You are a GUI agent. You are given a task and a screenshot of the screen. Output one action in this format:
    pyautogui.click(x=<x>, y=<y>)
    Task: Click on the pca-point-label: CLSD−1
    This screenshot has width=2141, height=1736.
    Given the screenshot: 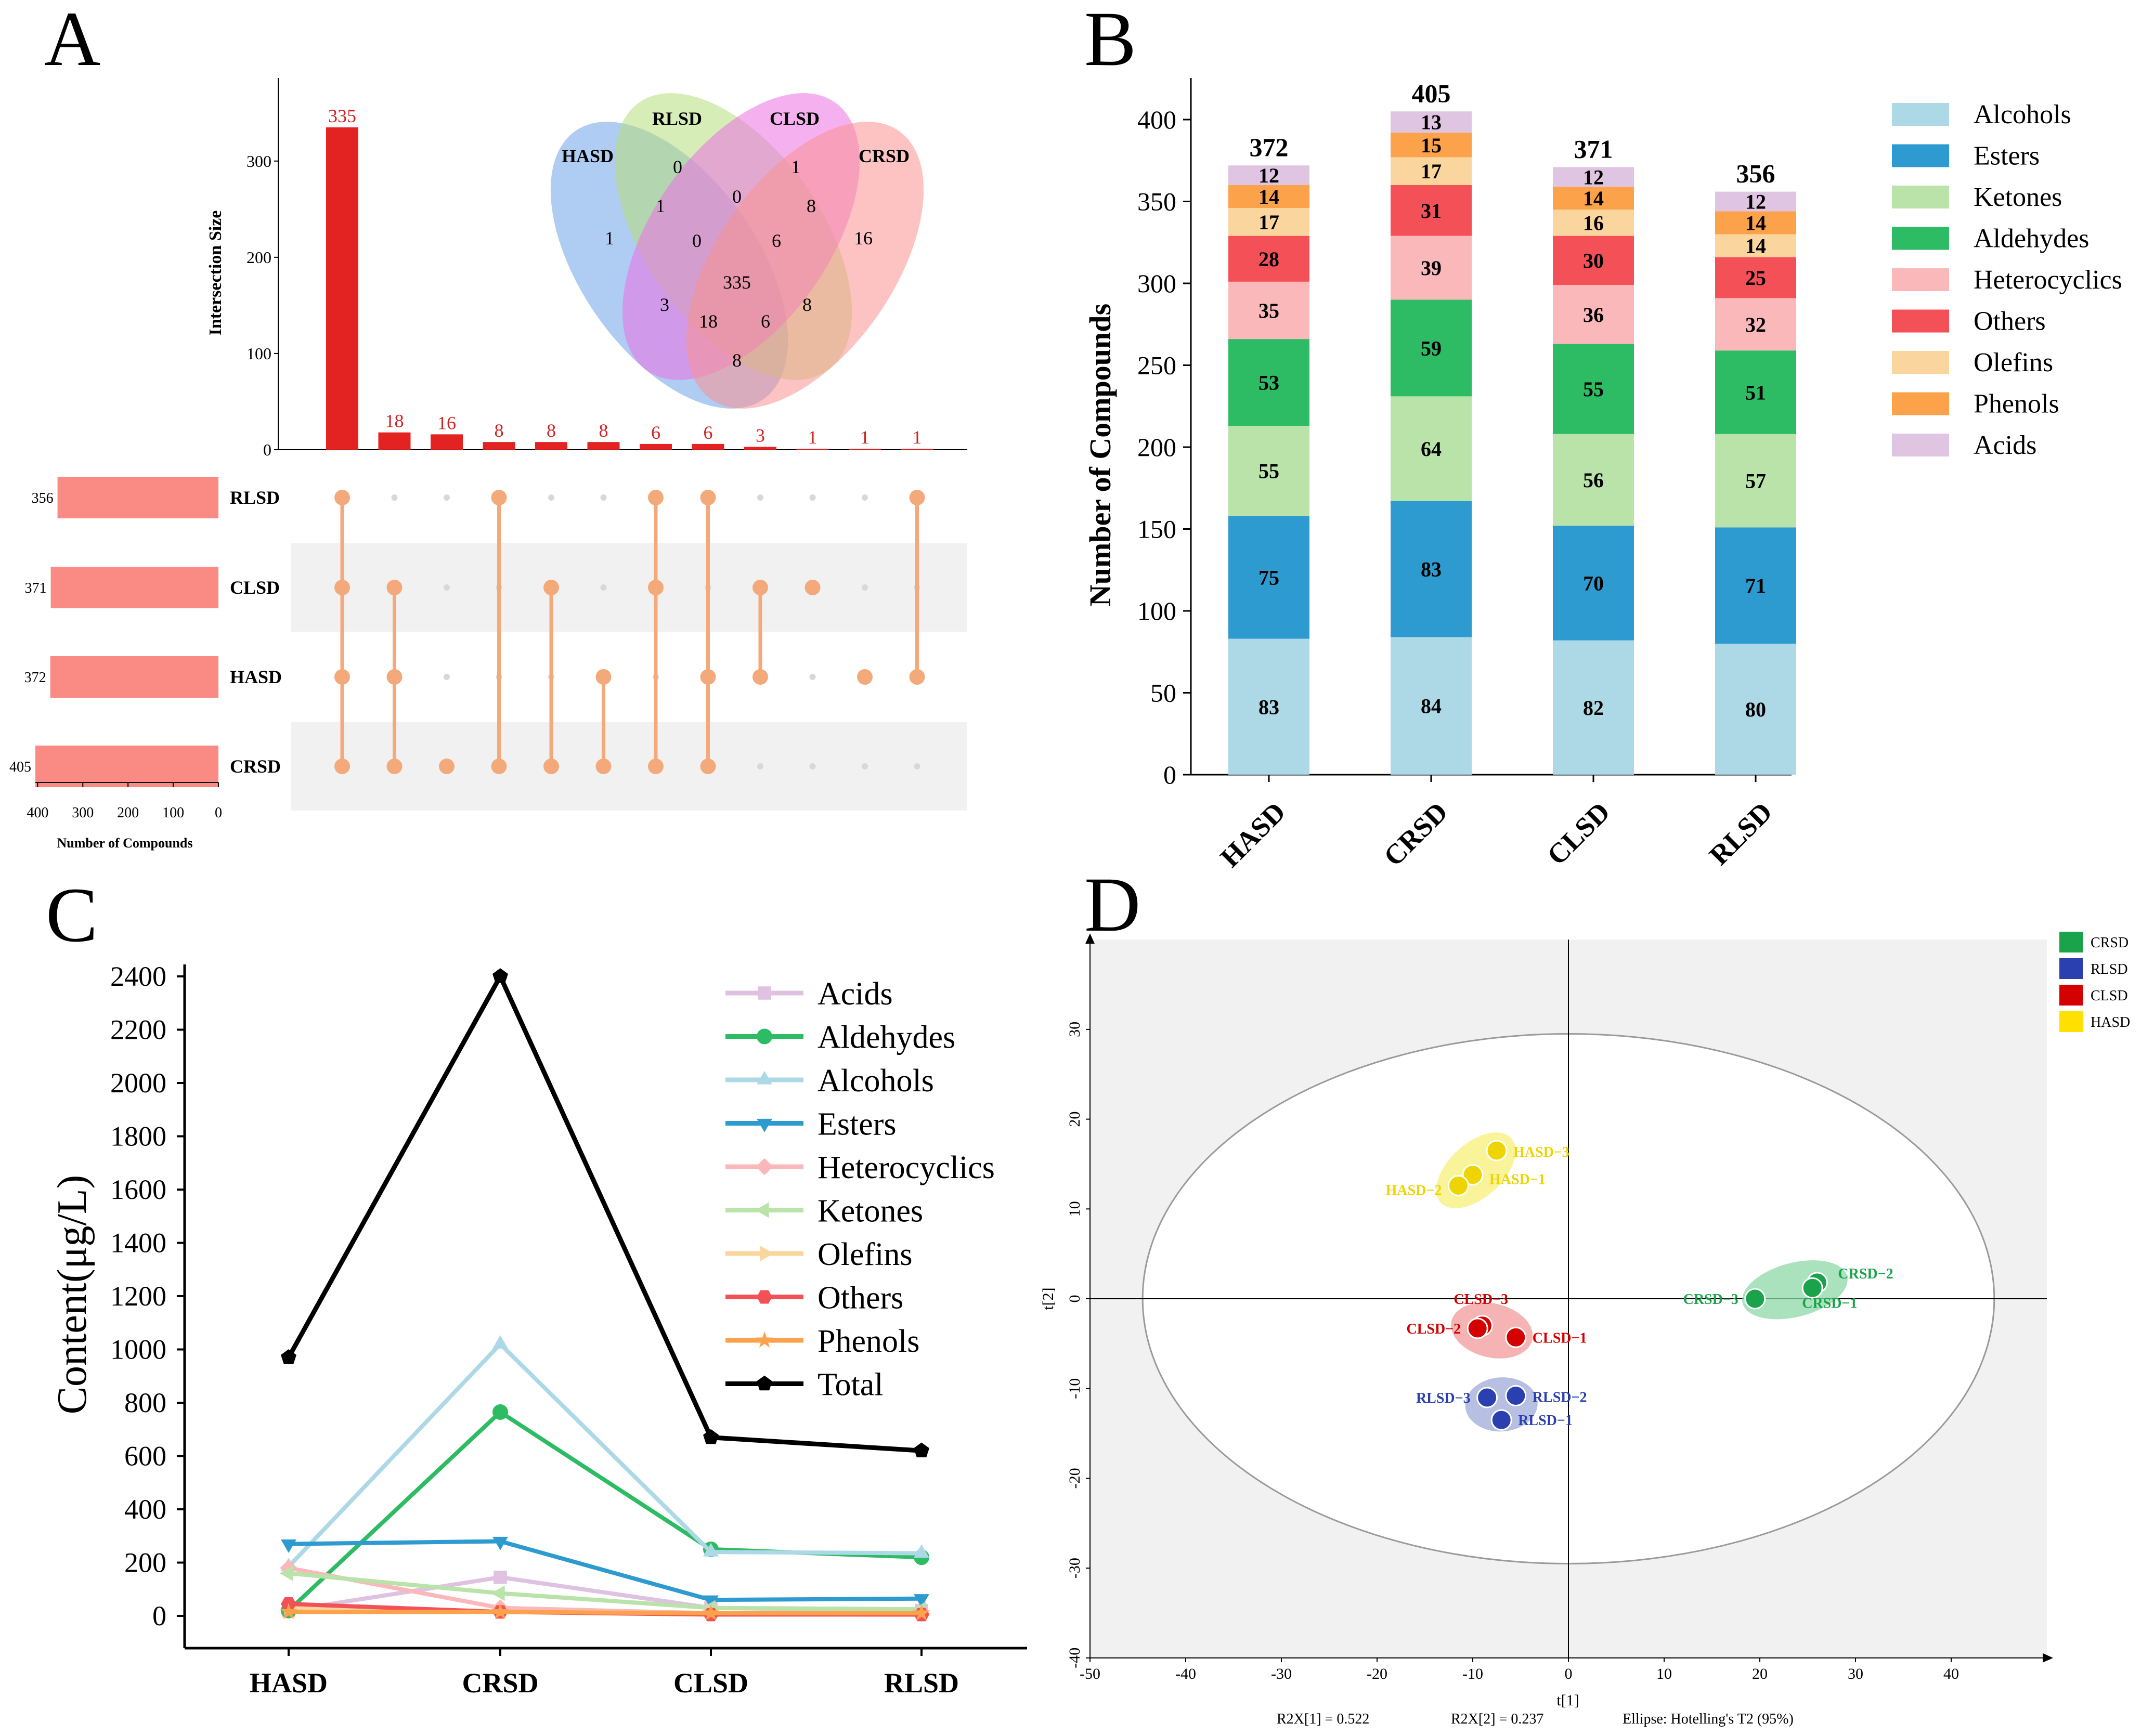 What is the action you would take?
    pyautogui.click(x=1560, y=1338)
    